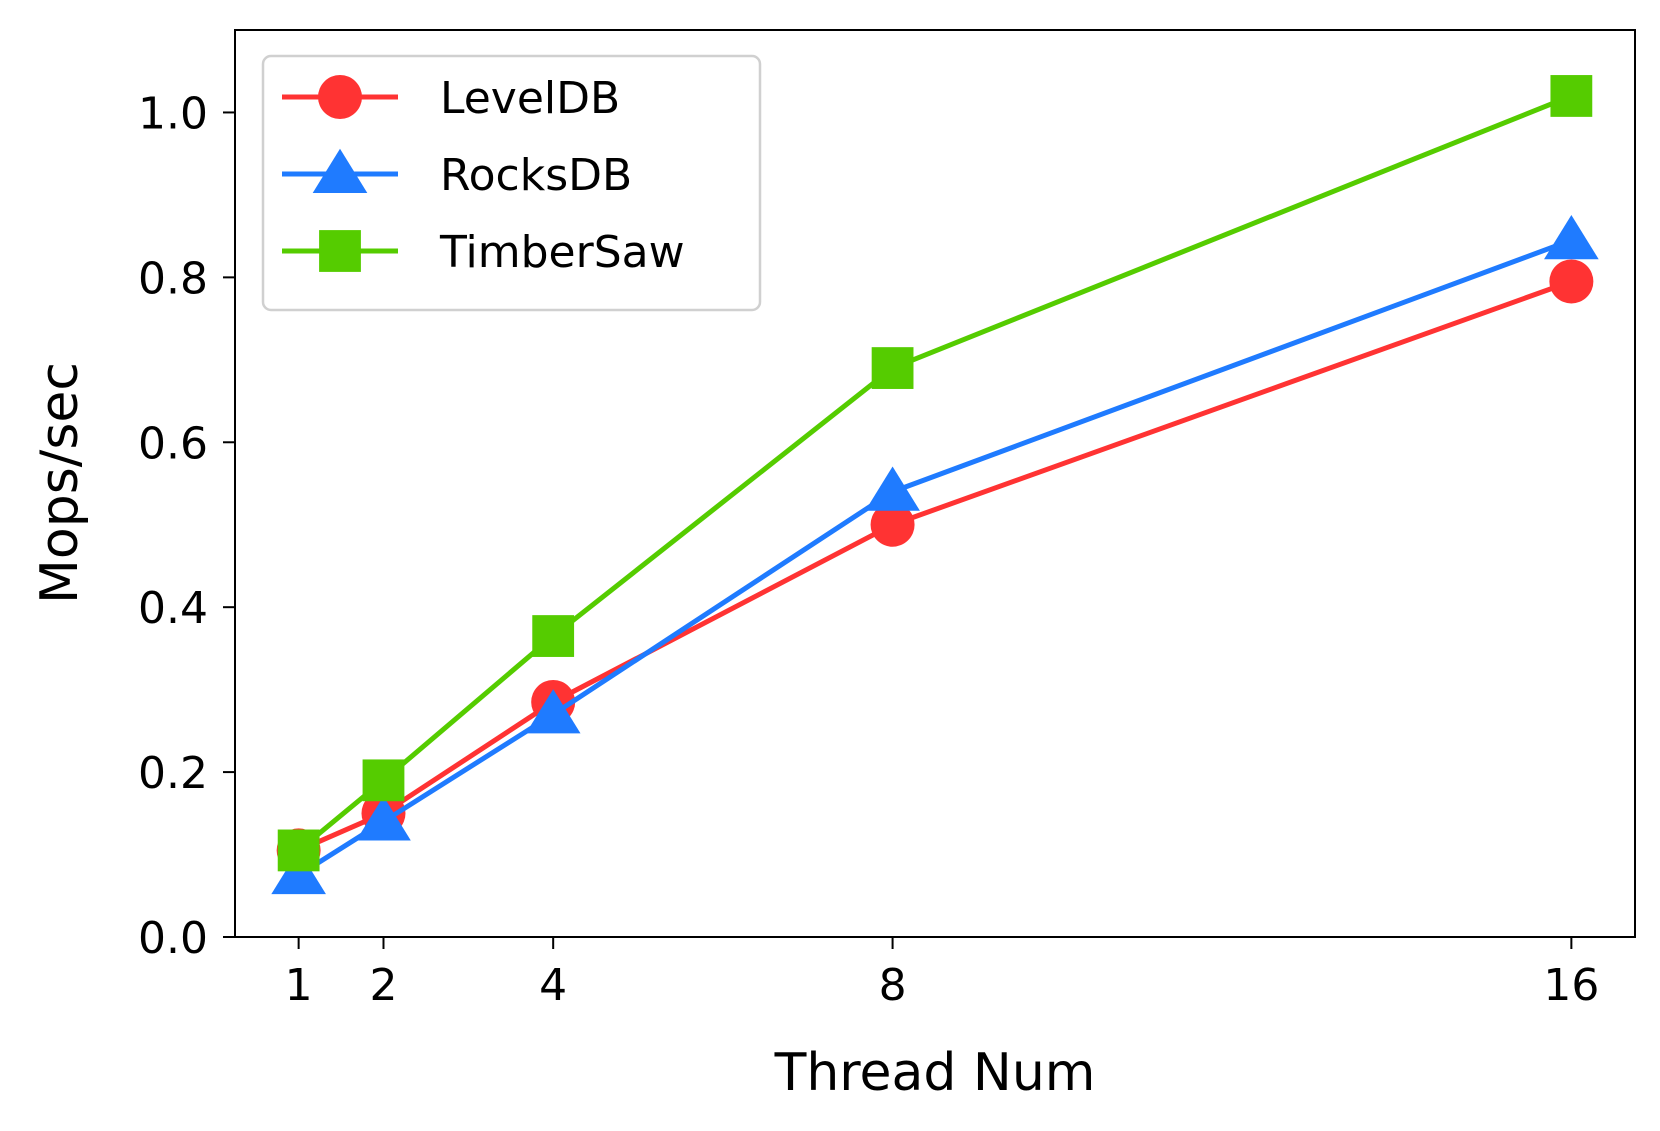 This screenshot has height=1131, width=1660. Describe the element at coordinates (340, 97) in the screenshot. I see `legend-marker-leveldb` at that location.